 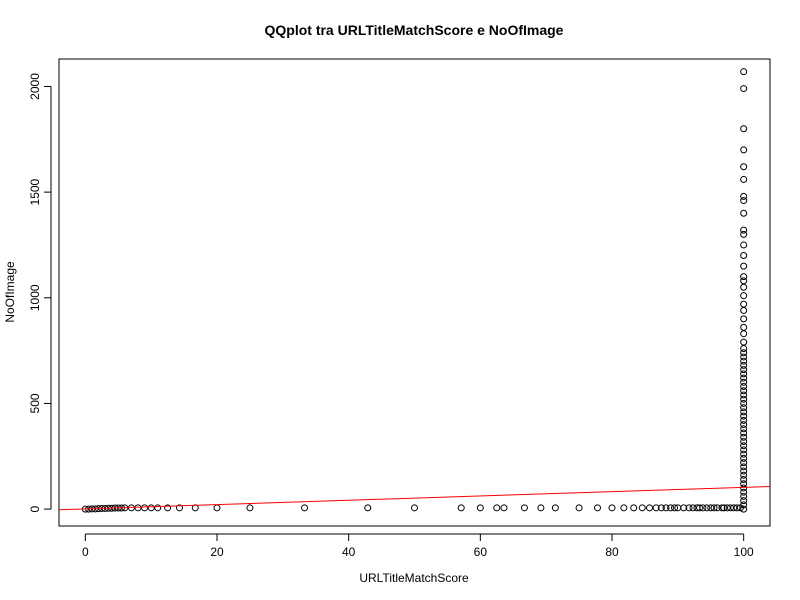 What do you see at coordinates (35, 86) in the screenshot?
I see `y-tick-label: 2000` at bounding box center [35, 86].